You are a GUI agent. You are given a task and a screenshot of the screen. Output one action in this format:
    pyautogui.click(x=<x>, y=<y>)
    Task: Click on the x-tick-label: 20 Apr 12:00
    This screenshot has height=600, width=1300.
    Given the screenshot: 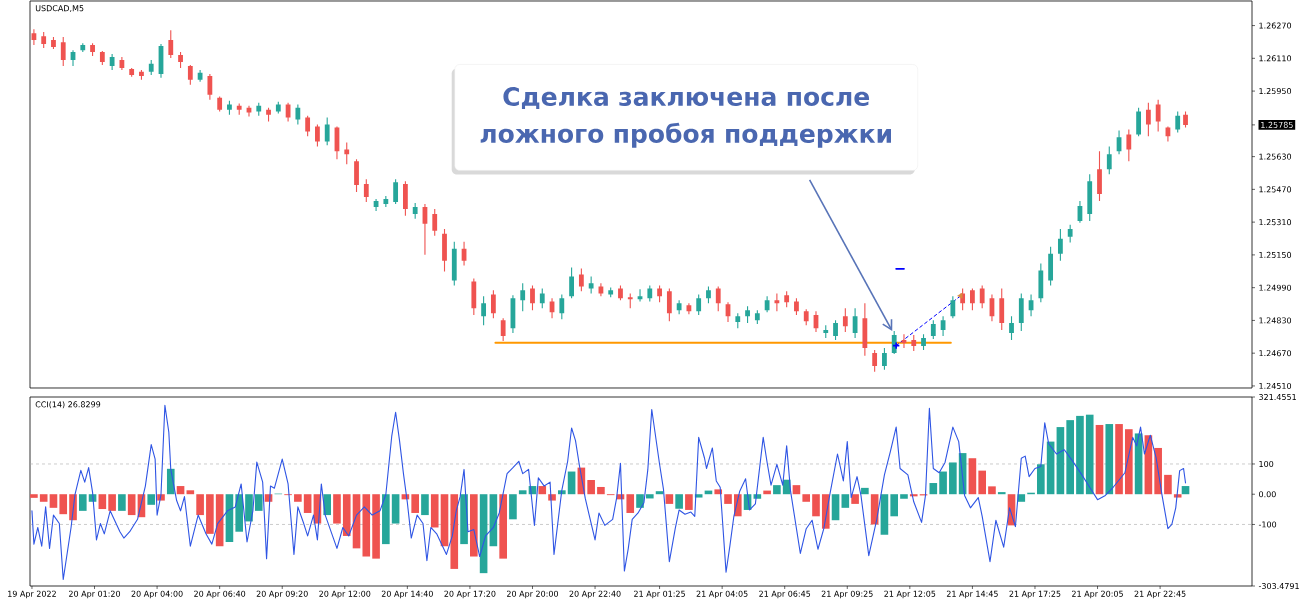 What is the action you would take?
    pyautogui.click(x=345, y=594)
    